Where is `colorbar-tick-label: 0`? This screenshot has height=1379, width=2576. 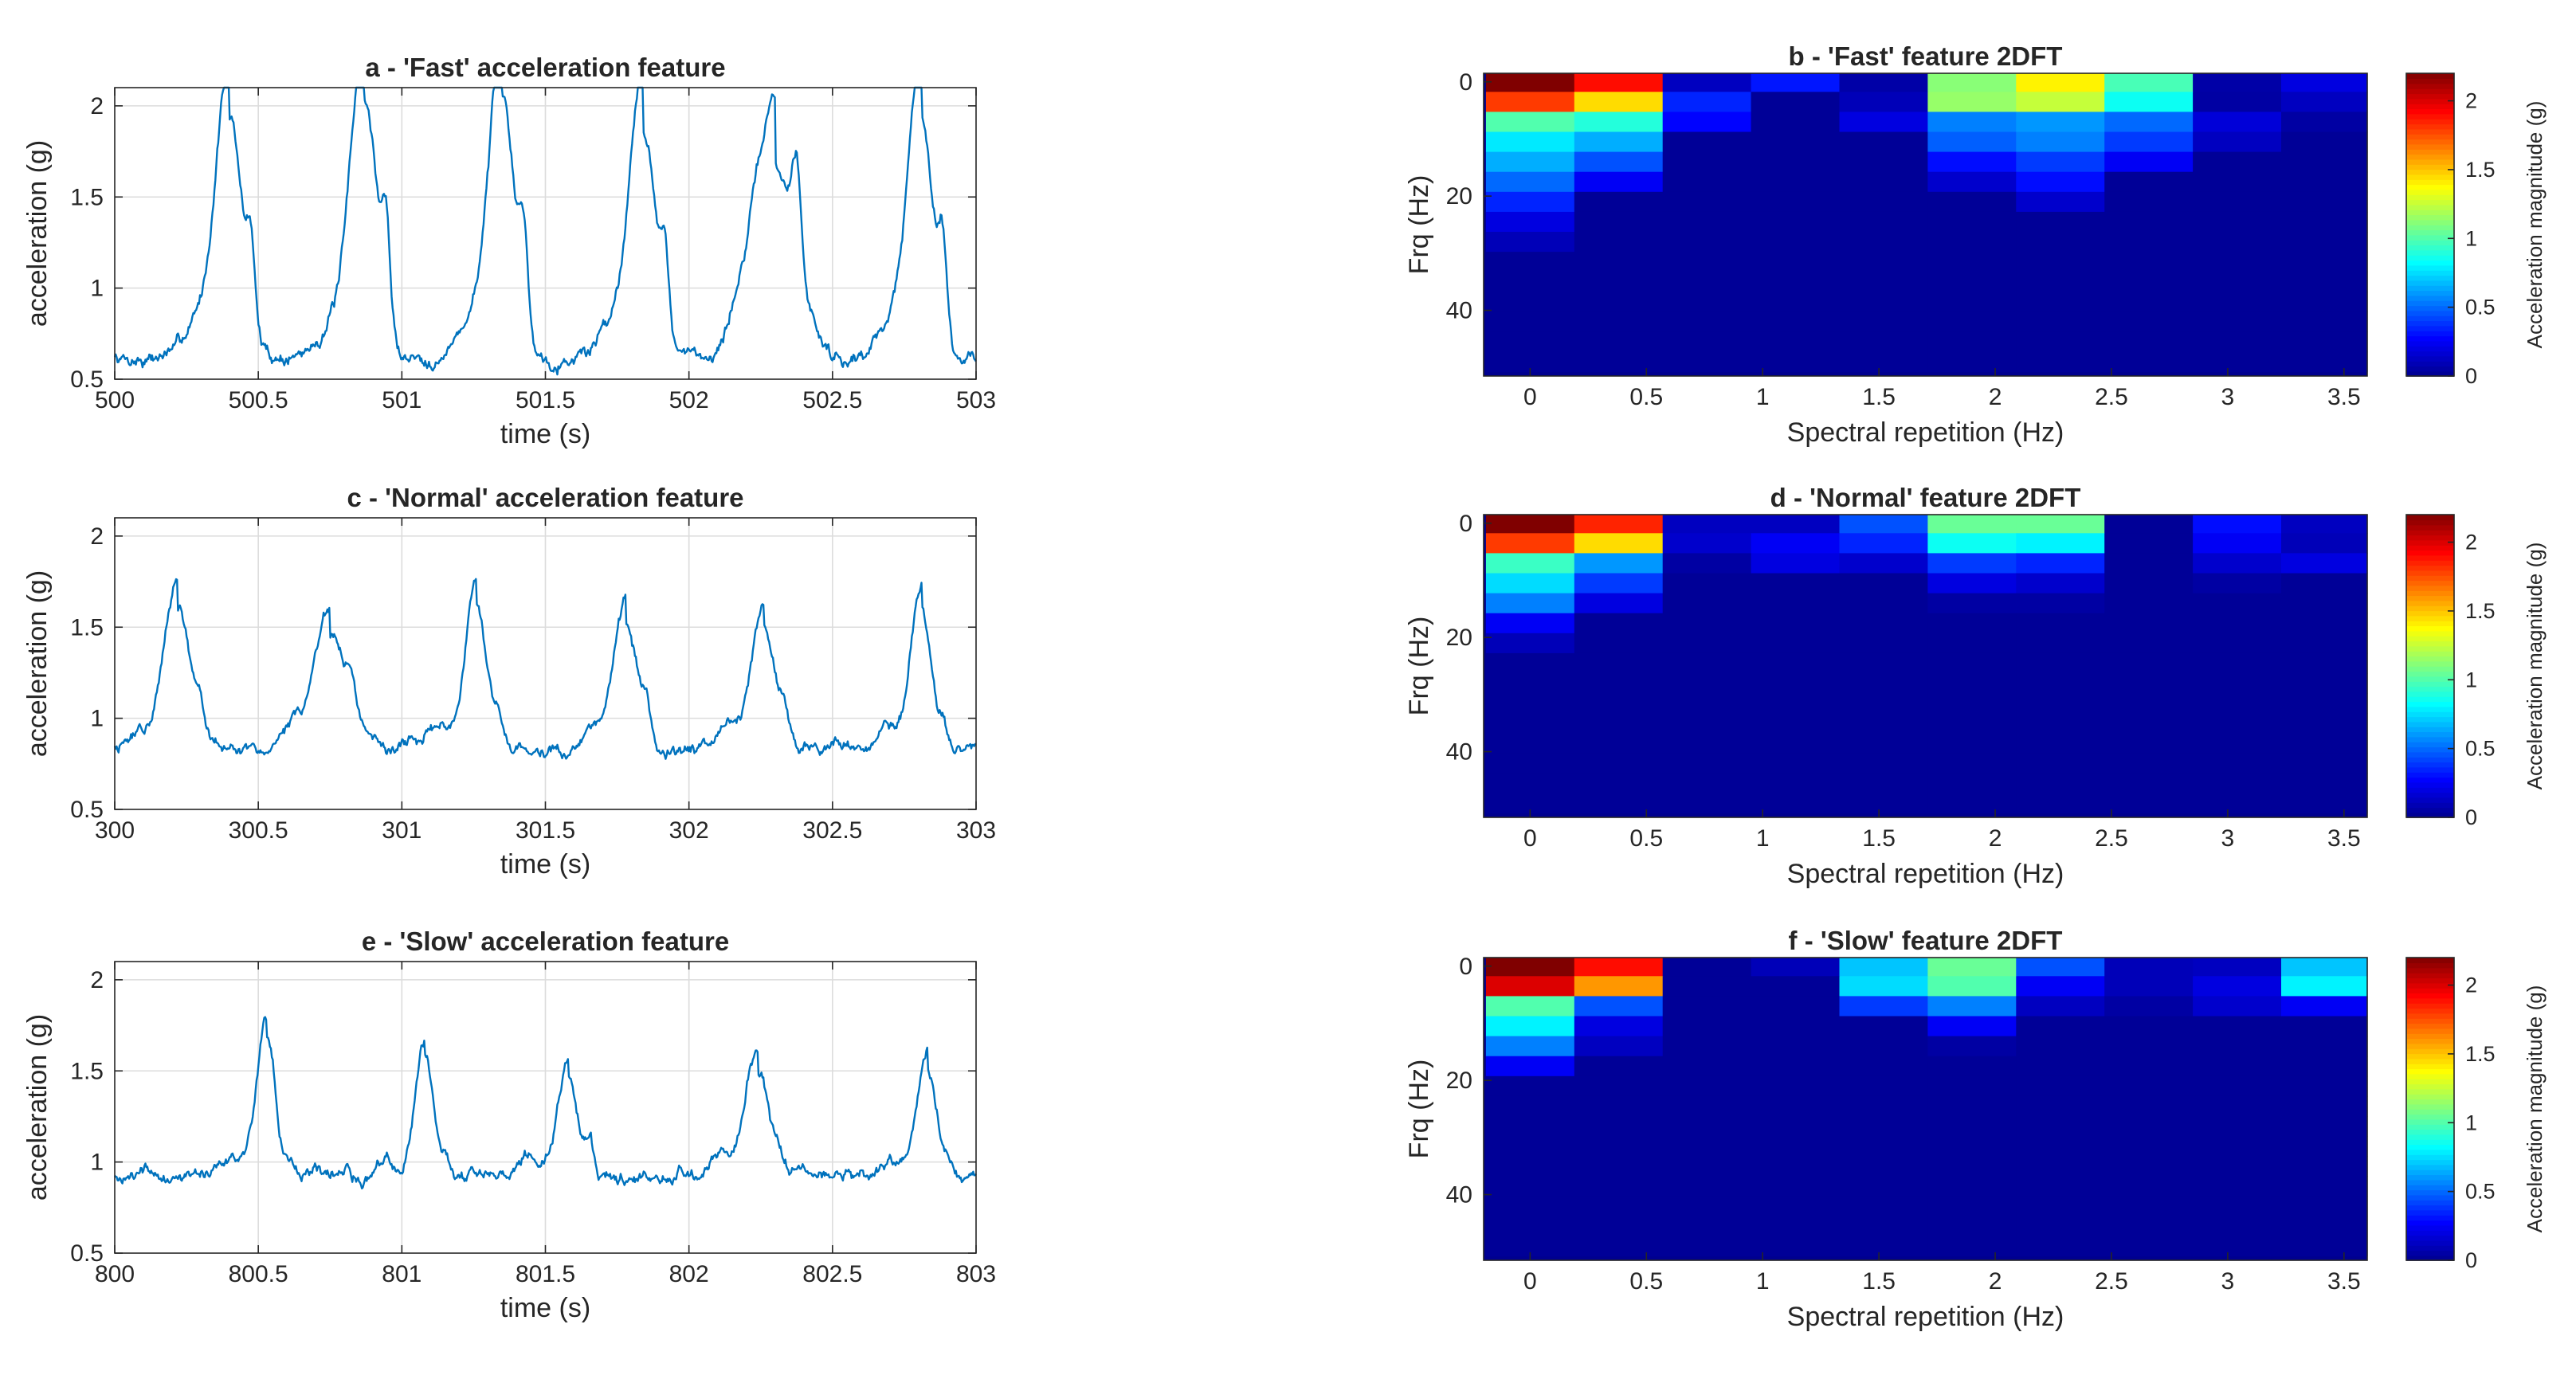 colorbar-tick-label: 0 is located at coordinates (2471, 1260).